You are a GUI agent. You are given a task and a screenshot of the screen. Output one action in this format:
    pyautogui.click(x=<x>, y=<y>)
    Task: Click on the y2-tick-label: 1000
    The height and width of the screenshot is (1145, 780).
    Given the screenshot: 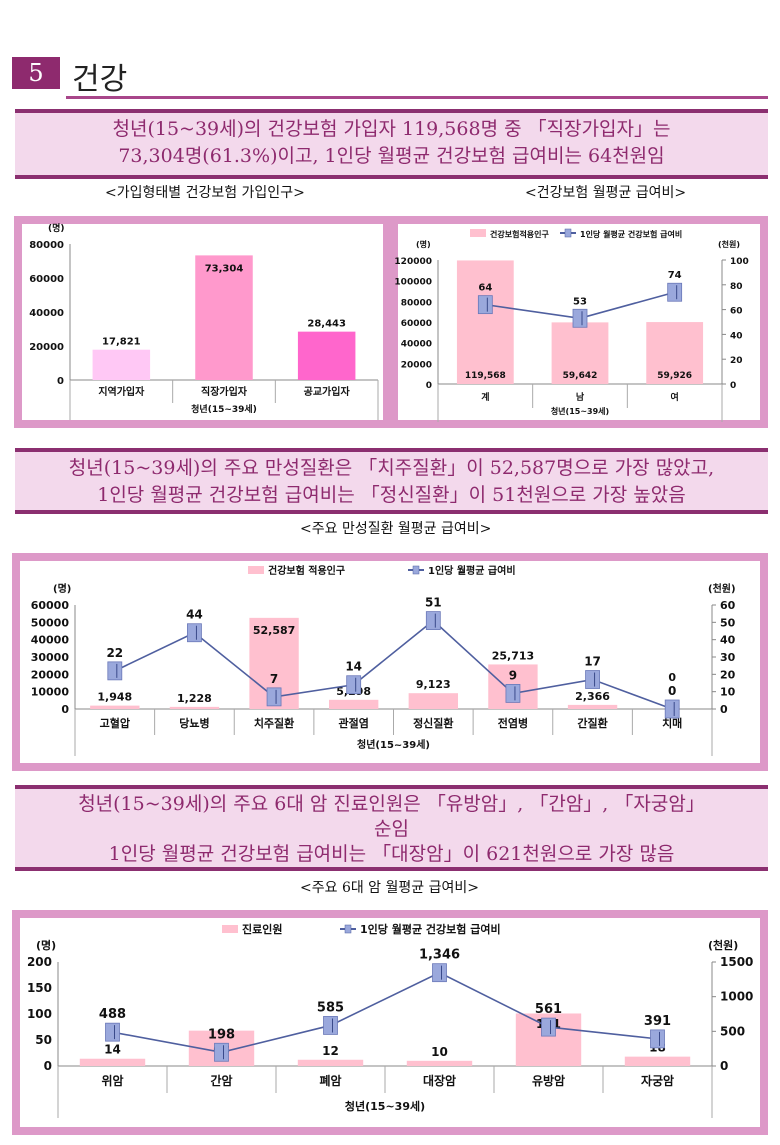 What is the action you would take?
    pyautogui.click(x=736, y=997)
    